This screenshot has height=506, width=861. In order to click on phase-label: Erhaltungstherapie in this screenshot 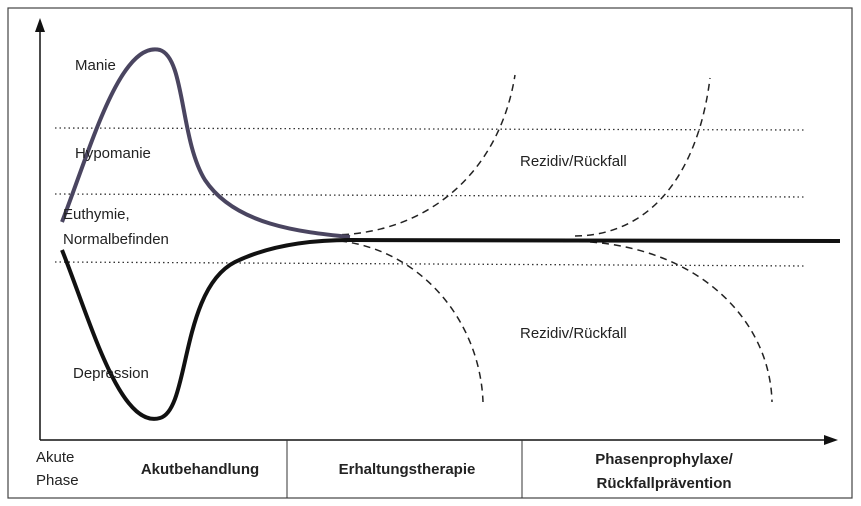, I will do `click(407, 469)`.